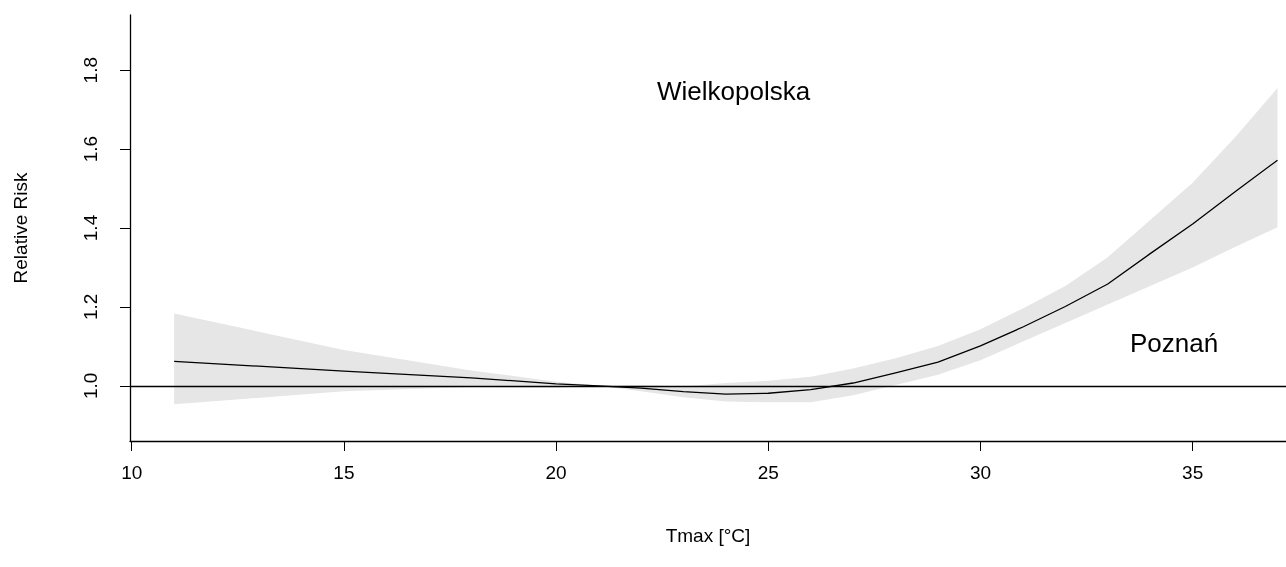  What do you see at coordinates (90, 228) in the screenshot?
I see `y-tick-label: 1.4` at bounding box center [90, 228].